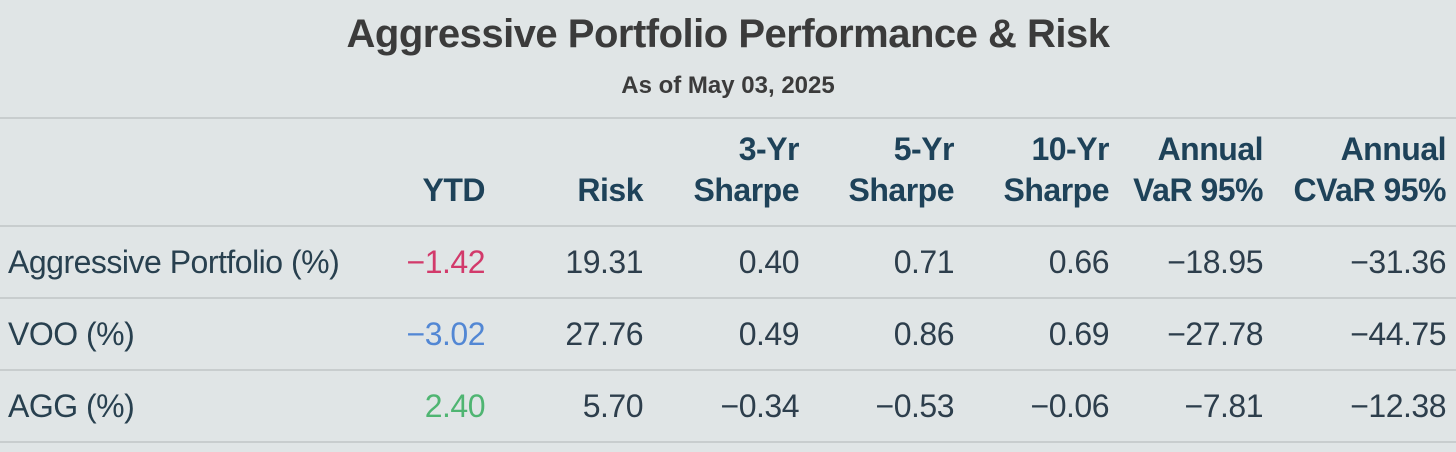 This screenshot has height=452, width=1456. What do you see at coordinates (1215, 333) in the screenshot?
I see `var95-value: −27.78` at bounding box center [1215, 333].